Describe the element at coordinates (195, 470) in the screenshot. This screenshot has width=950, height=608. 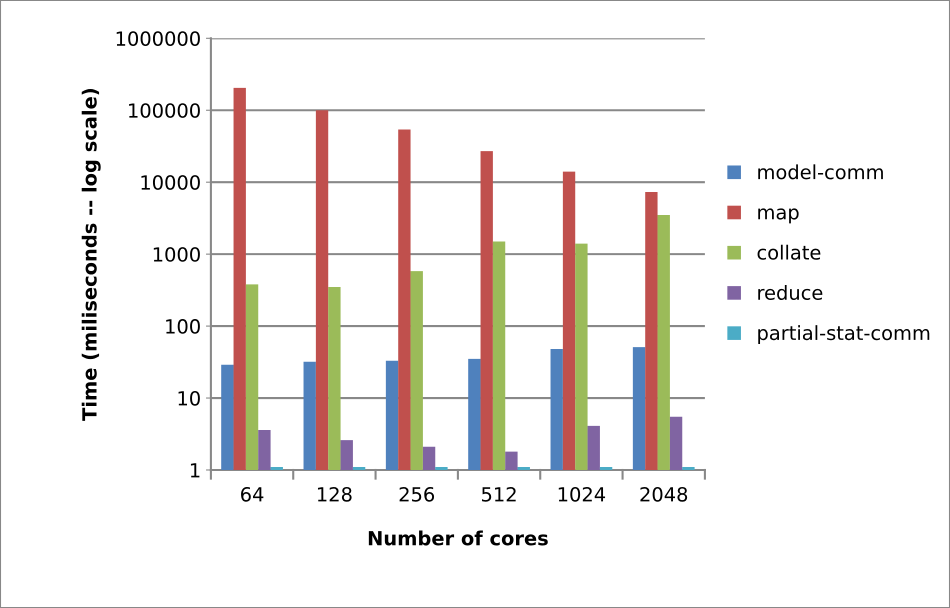
I see `y-tick-label: 1` at that location.